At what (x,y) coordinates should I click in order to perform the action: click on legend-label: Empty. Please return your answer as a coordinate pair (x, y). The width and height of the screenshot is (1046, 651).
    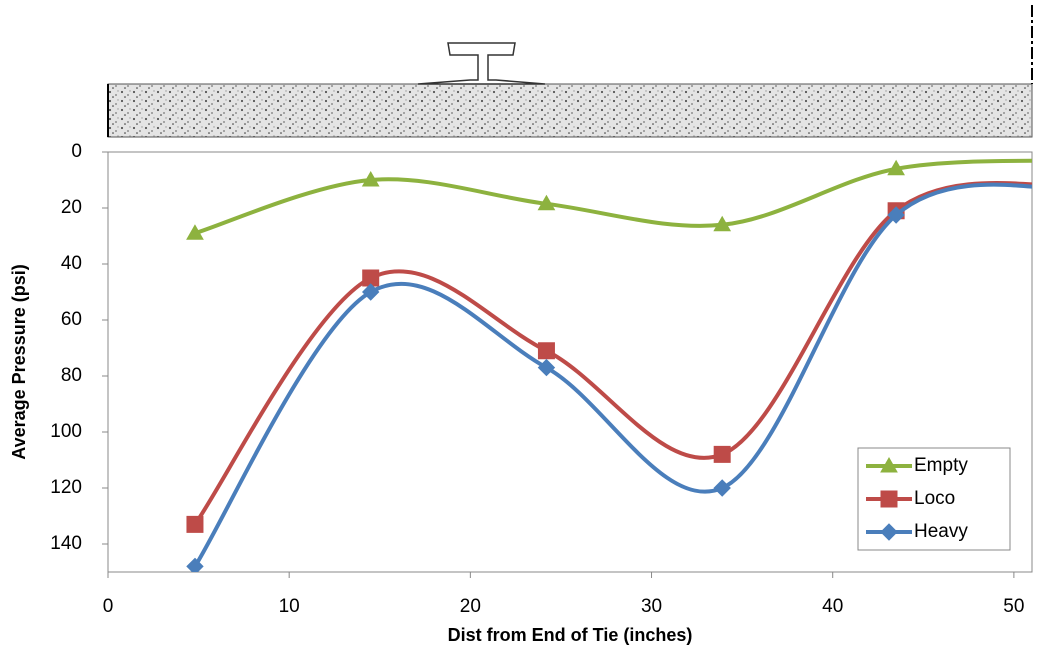
    Looking at the image, I should click on (941, 465).